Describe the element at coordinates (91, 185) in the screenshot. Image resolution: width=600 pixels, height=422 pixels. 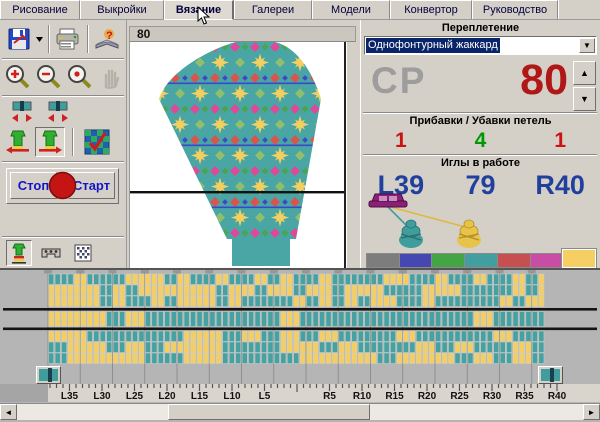
I see `start-button: Старт` at that location.